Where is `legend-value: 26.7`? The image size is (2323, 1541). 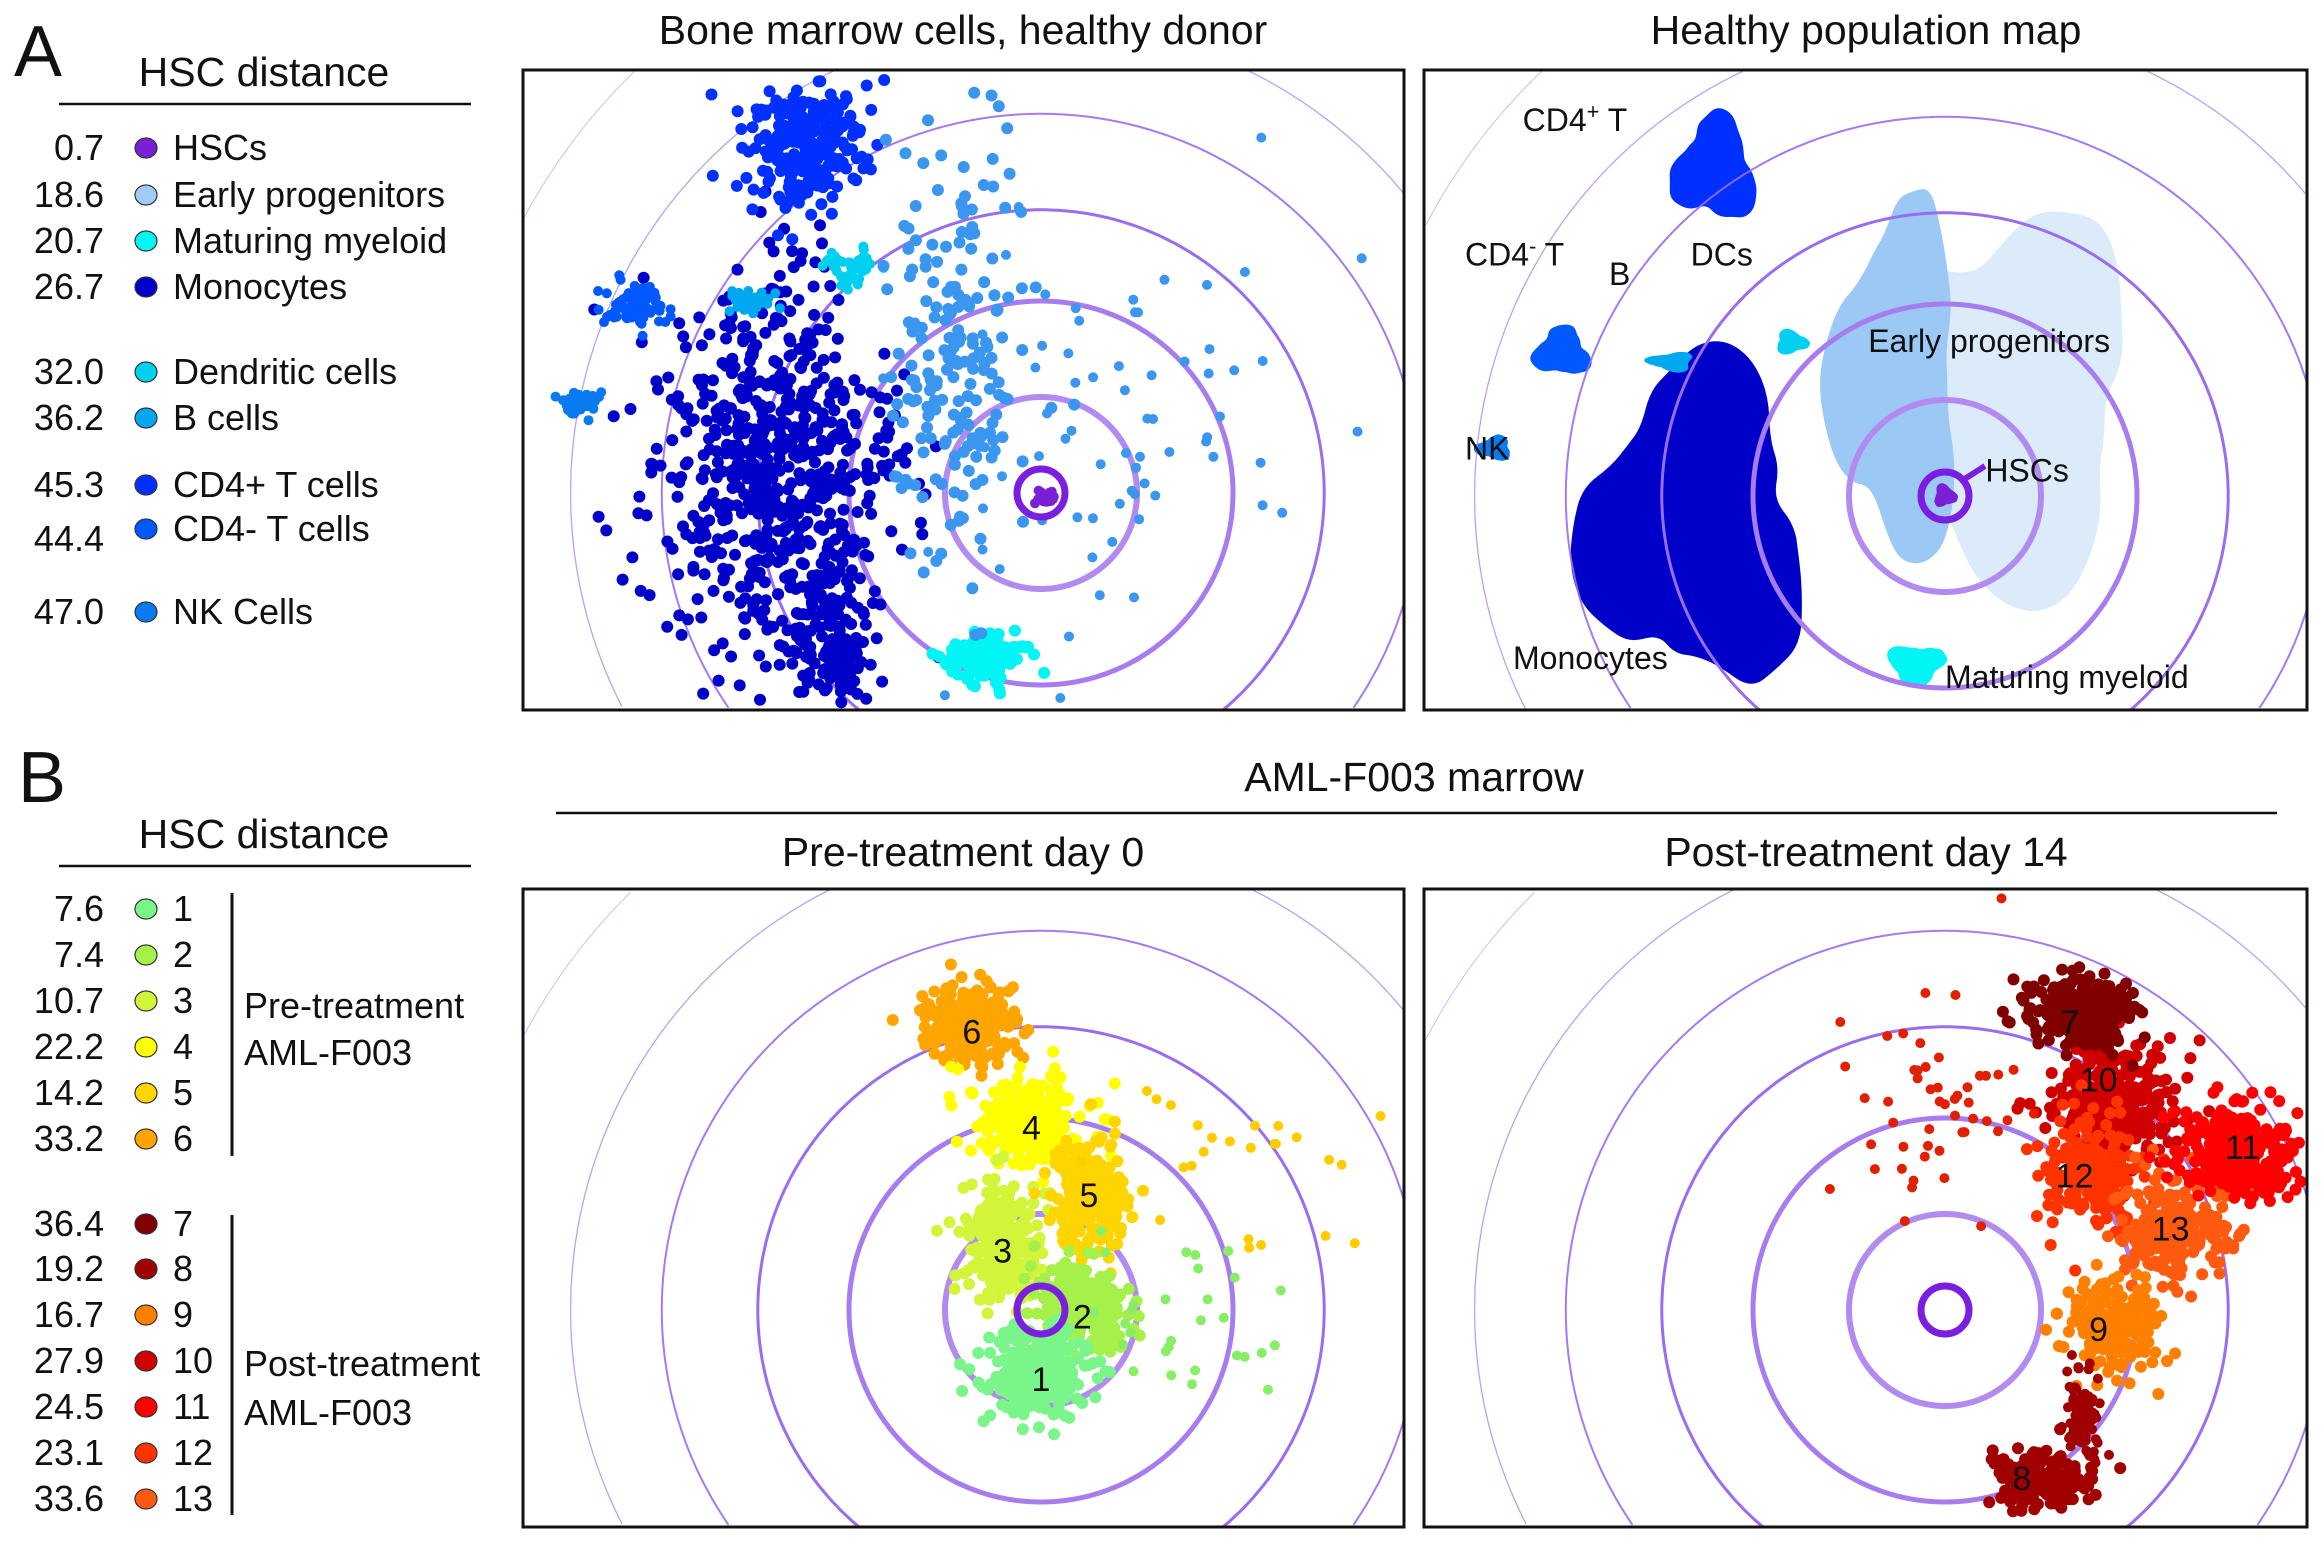
legend-value: 26.7 is located at coordinates (69, 286).